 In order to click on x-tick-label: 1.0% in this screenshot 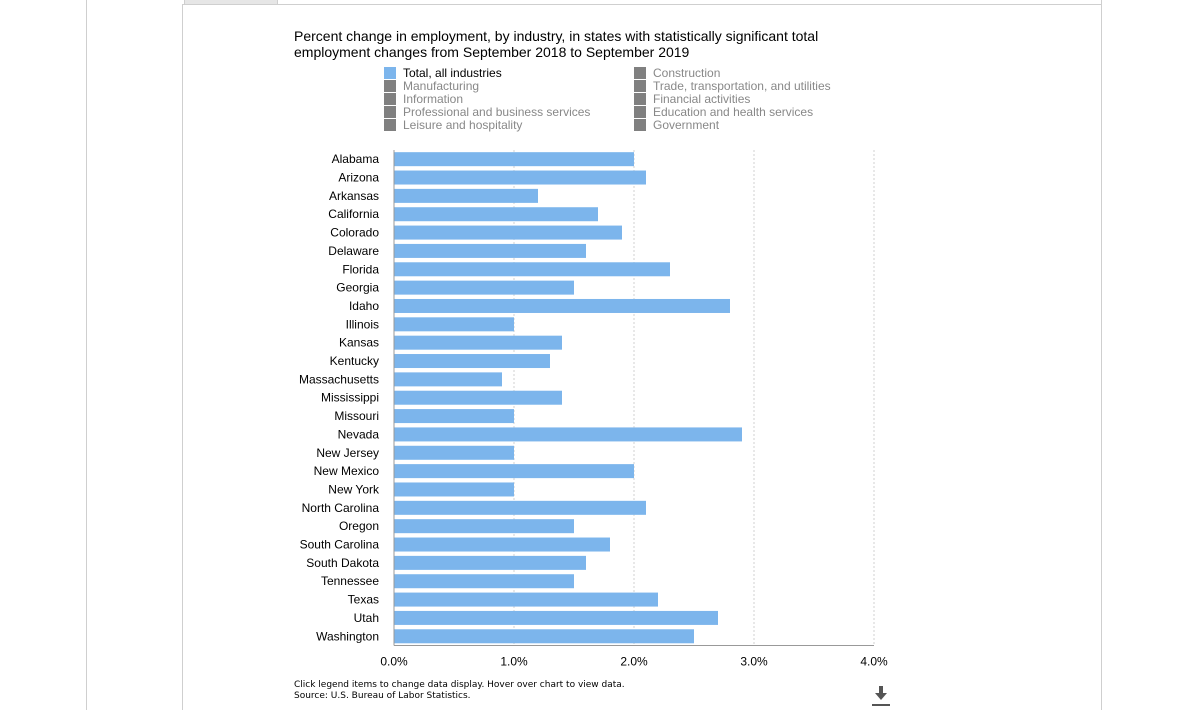, I will do `click(514, 661)`.